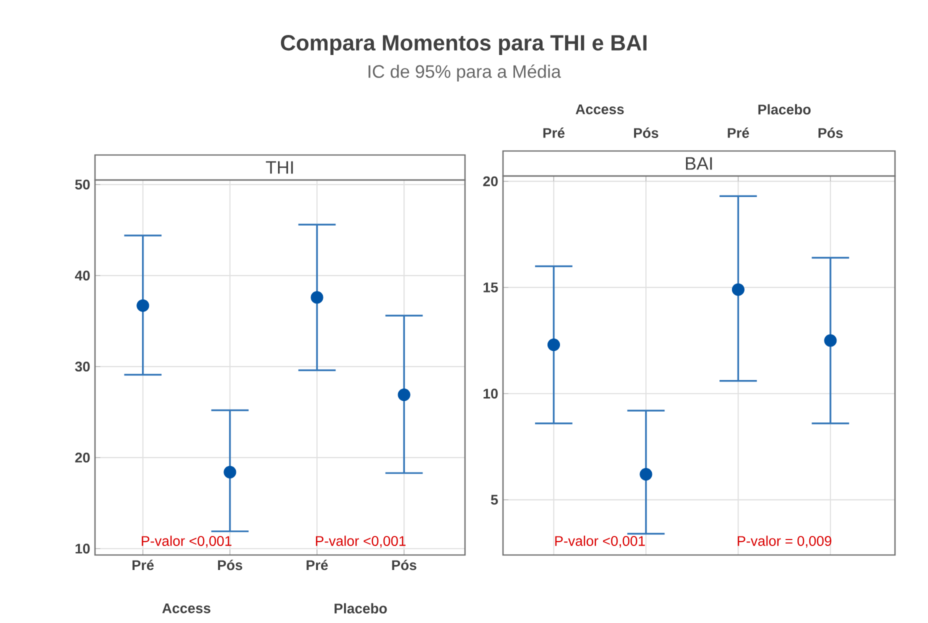 The width and height of the screenshot is (928, 623). I want to click on chart-title: BAI, so click(699, 163).